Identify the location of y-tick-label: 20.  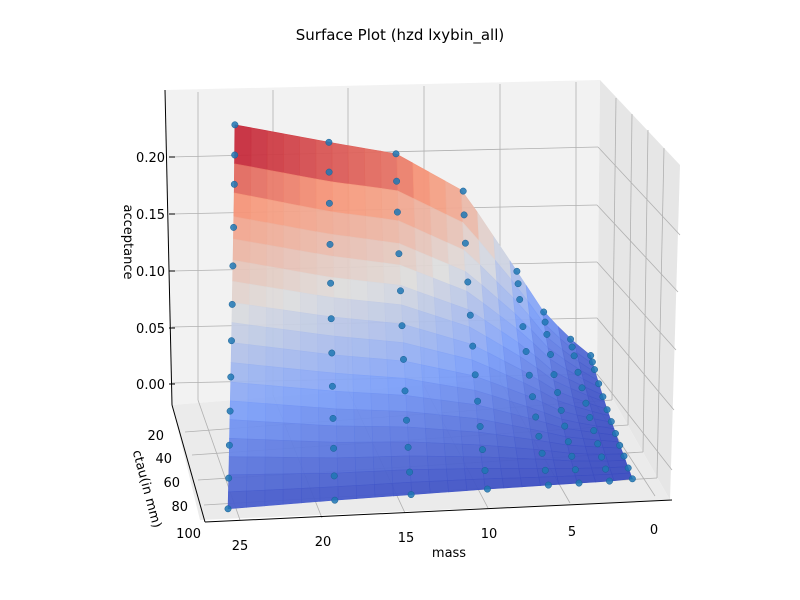
(155, 436).